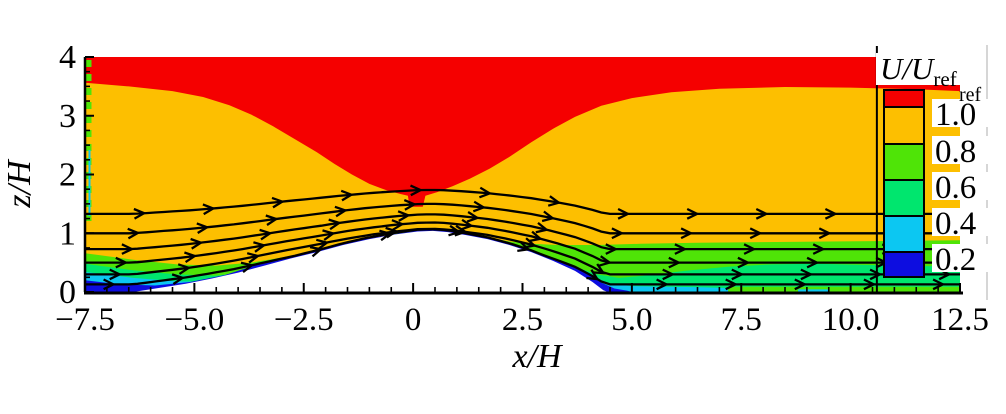  I want to click on colorbar-title-artifact: ref, so click(970, 95).